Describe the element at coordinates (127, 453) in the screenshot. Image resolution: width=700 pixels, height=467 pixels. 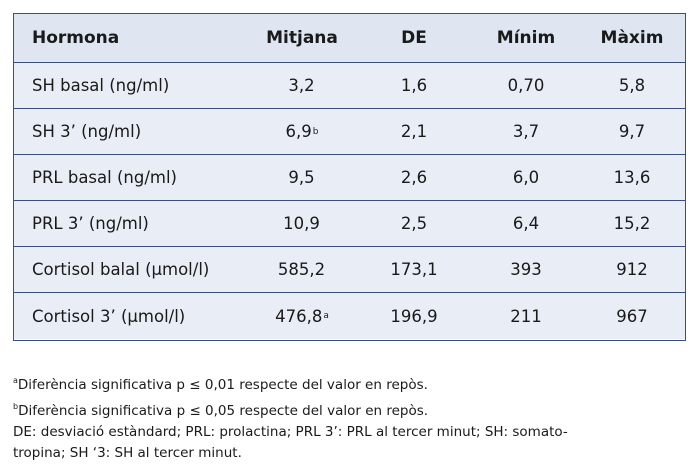
I see `abbreviations-note-cont: tropina; SH ‘3: SH al tercer minut.` at that location.